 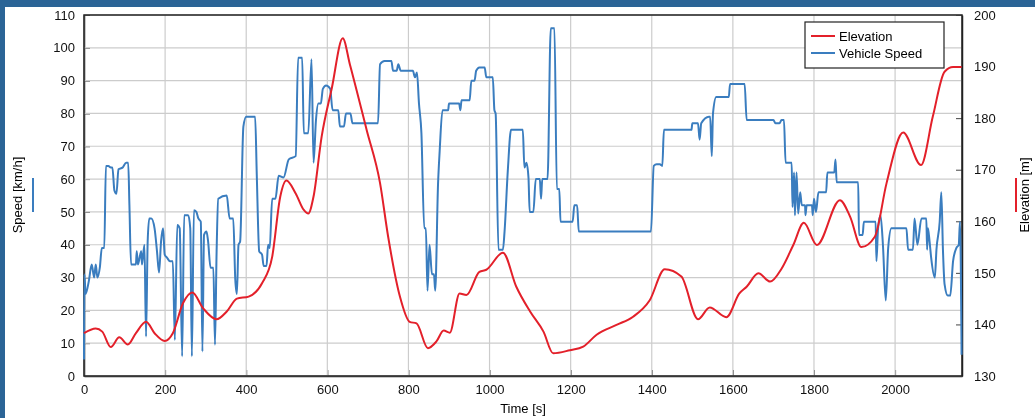 What do you see at coordinates (165, 390) in the screenshot?
I see `x-tick-label: 200` at bounding box center [165, 390].